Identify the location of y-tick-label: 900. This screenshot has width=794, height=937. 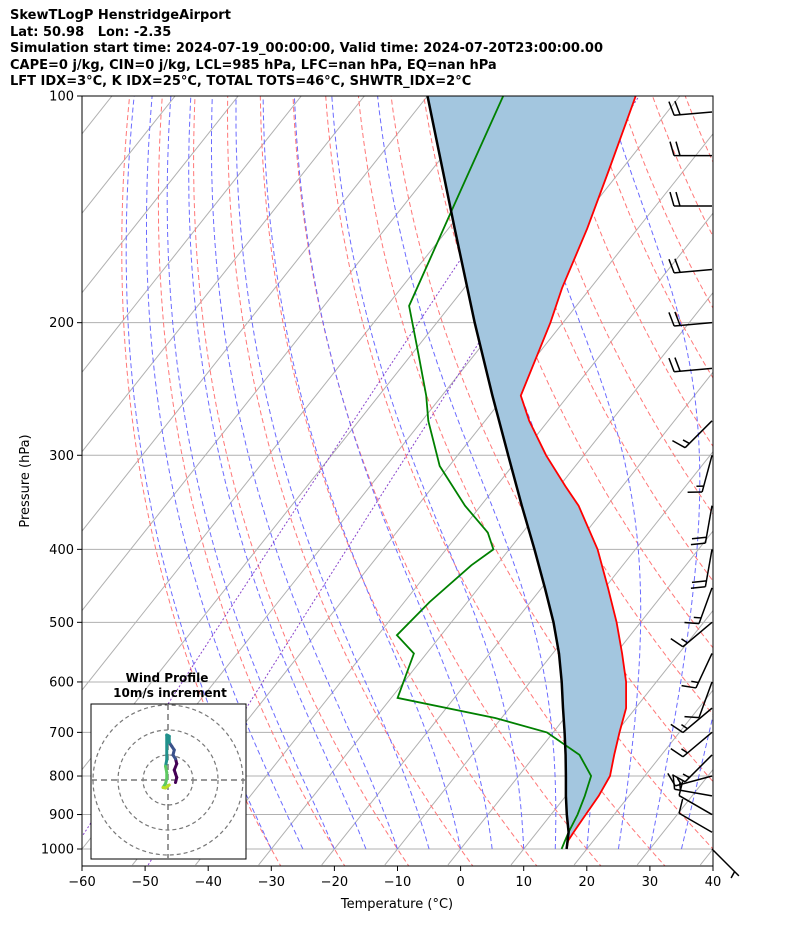
(61, 815).